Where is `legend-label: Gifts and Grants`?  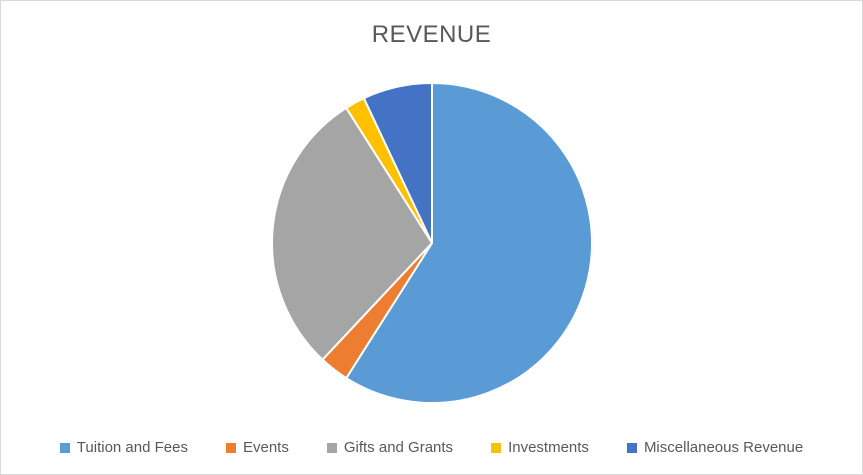 legend-label: Gifts and Grants is located at coordinates (398, 447).